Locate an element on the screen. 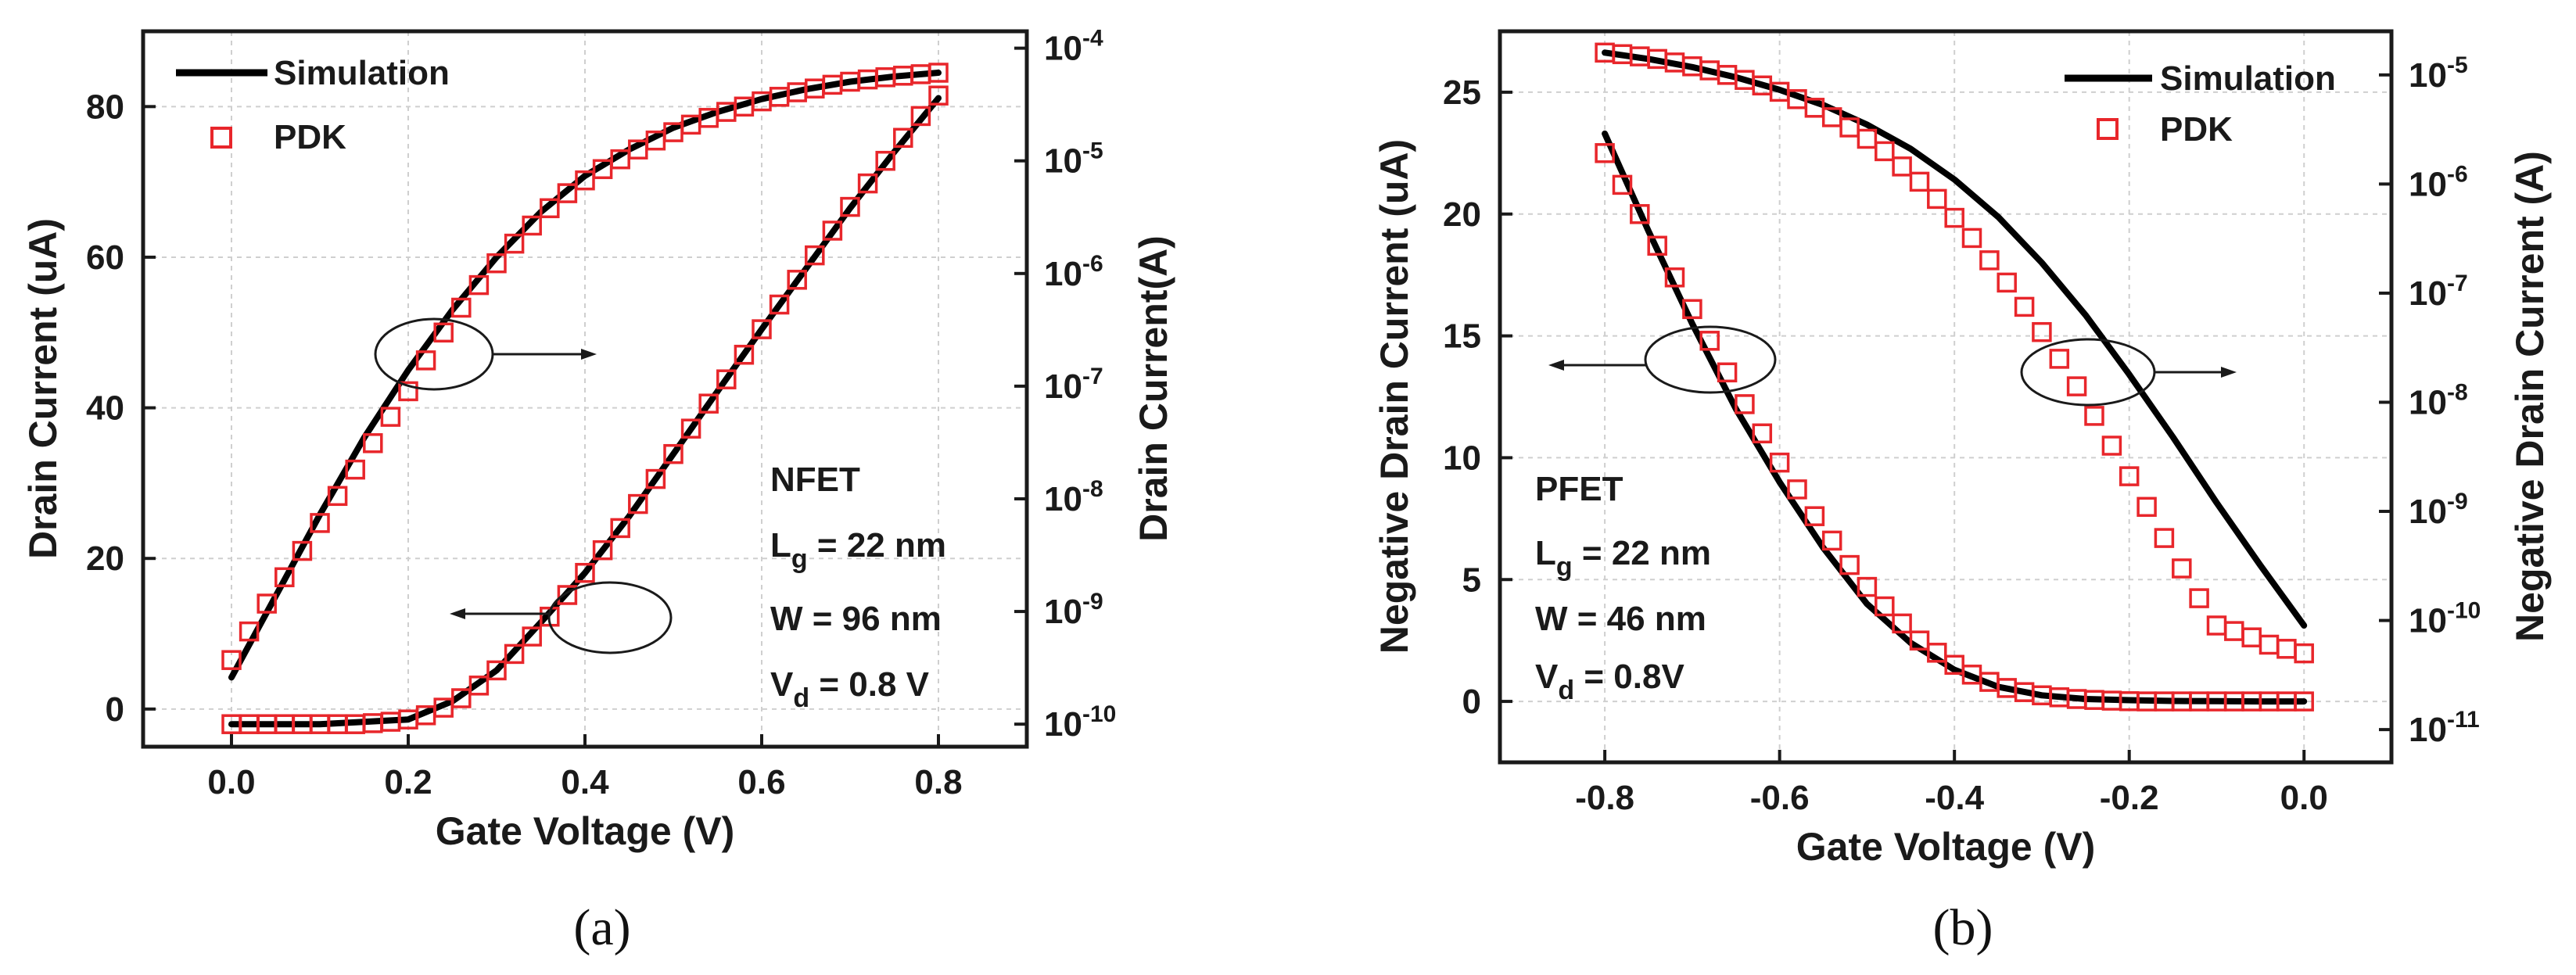 This screenshot has height=975, width=2576. legend-pdk-marker-a is located at coordinates (221, 138).